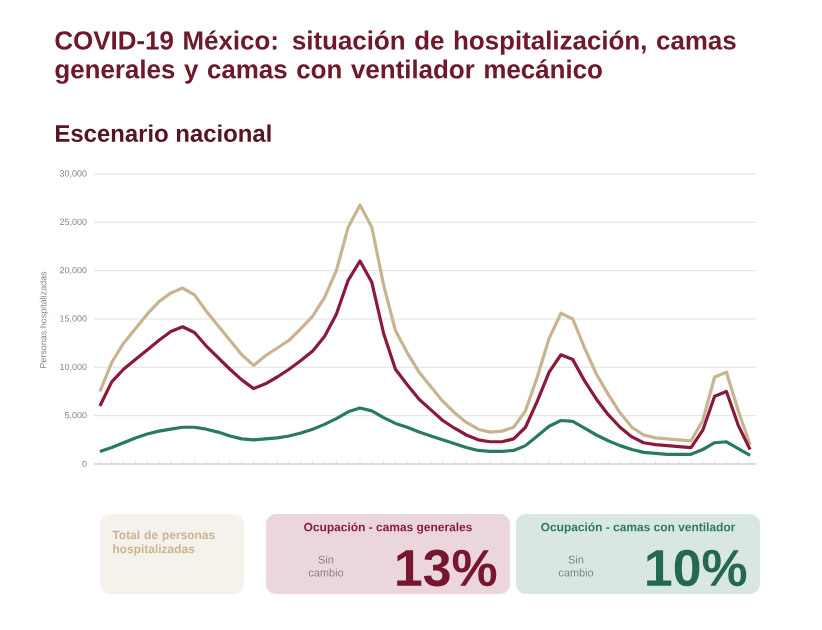 This screenshot has height=630, width=822. Describe the element at coordinates (447, 568) in the screenshot. I see `text: 13%` at that location.